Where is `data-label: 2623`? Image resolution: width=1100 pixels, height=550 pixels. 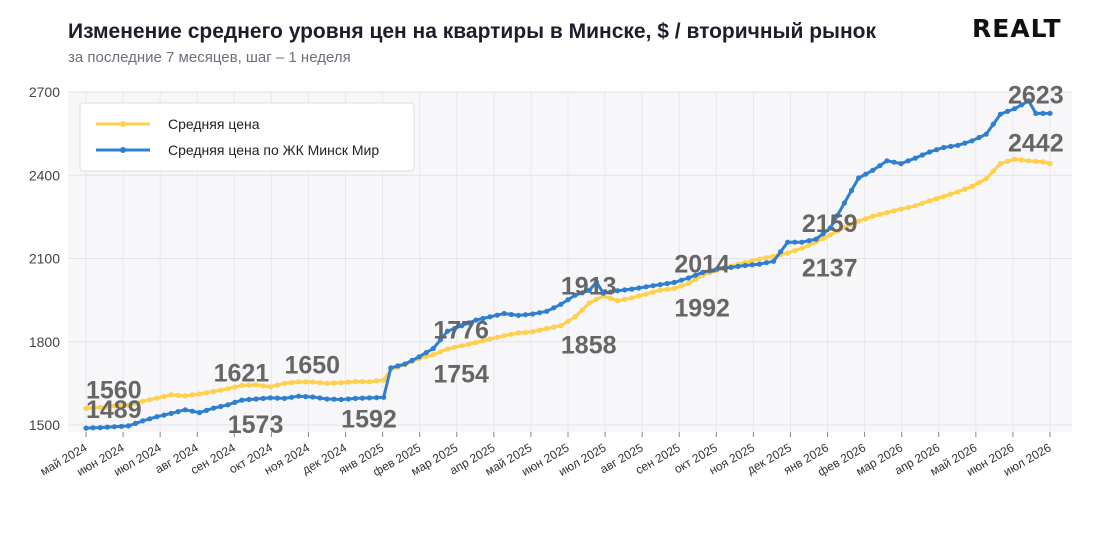 data-label: 2623 is located at coordinates (1036, 95).